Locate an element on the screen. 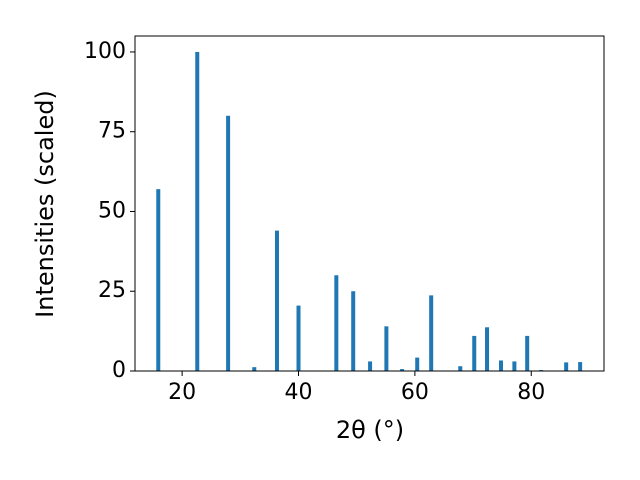 The width and height of the screenshot is (640, 480). x-axis-label: 2θ (°) is located at coordinates (370, 430).